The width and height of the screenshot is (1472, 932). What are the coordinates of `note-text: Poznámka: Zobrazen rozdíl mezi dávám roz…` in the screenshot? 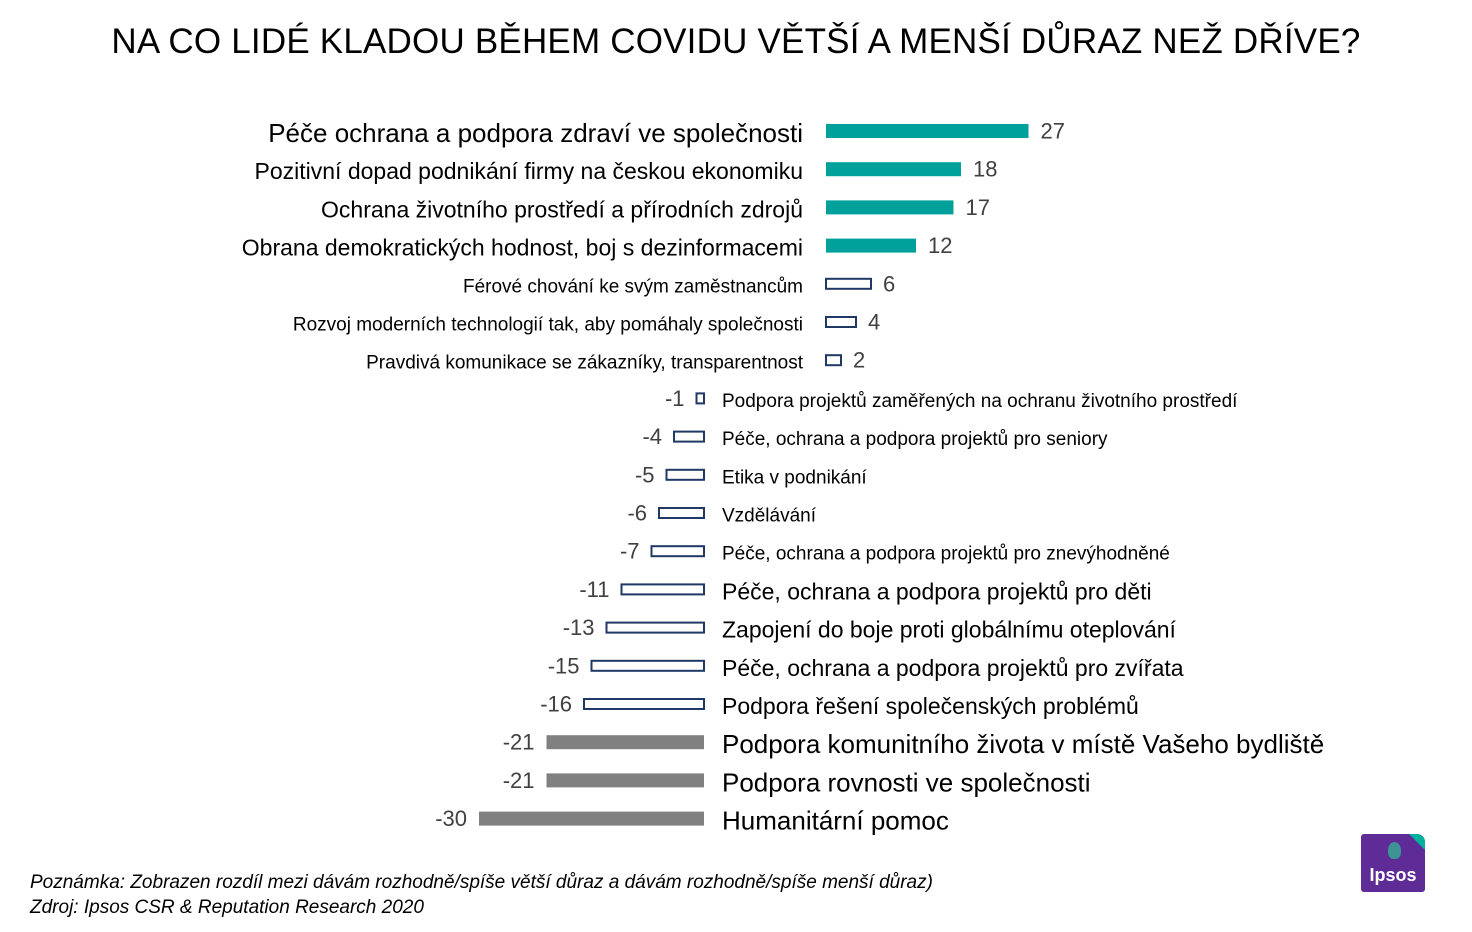 It's located at (481, 882).